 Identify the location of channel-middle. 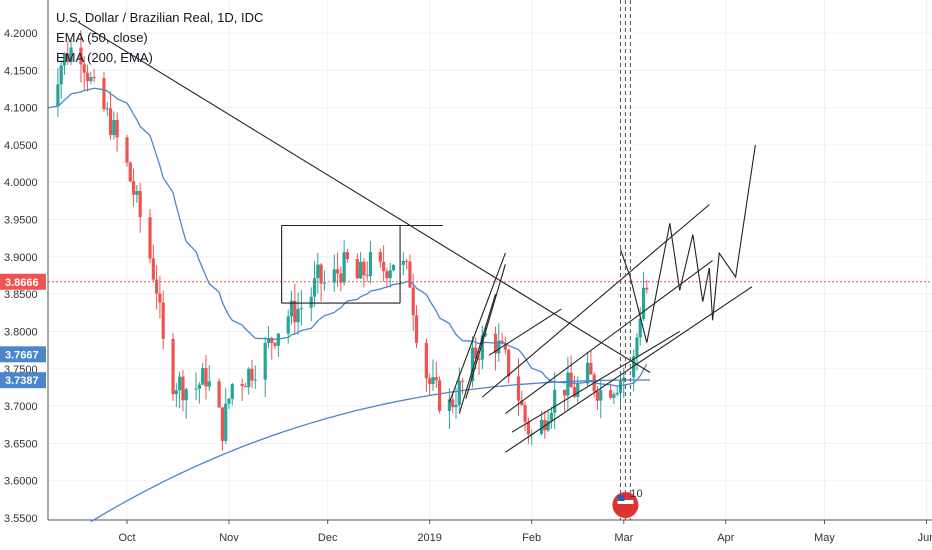
(609, 337).